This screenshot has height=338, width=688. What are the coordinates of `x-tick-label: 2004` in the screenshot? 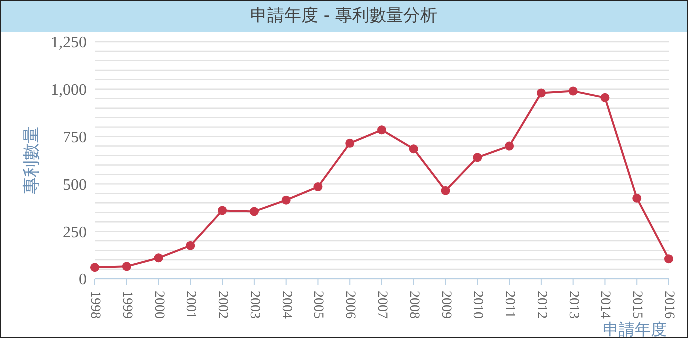 It's located at (286, 305).